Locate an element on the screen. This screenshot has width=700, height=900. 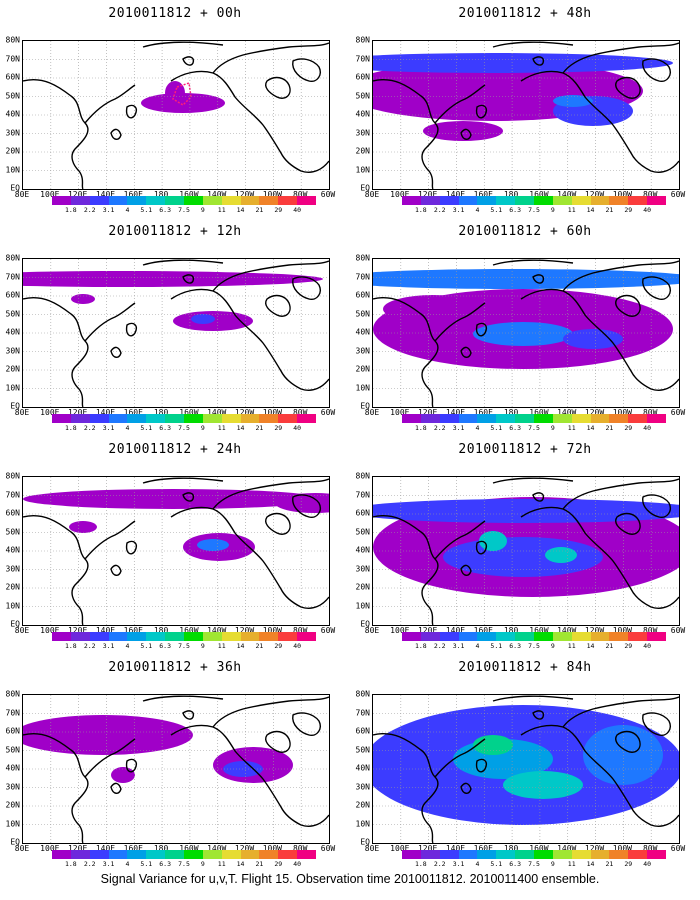
color-scale is located at coordinates (184, 418).